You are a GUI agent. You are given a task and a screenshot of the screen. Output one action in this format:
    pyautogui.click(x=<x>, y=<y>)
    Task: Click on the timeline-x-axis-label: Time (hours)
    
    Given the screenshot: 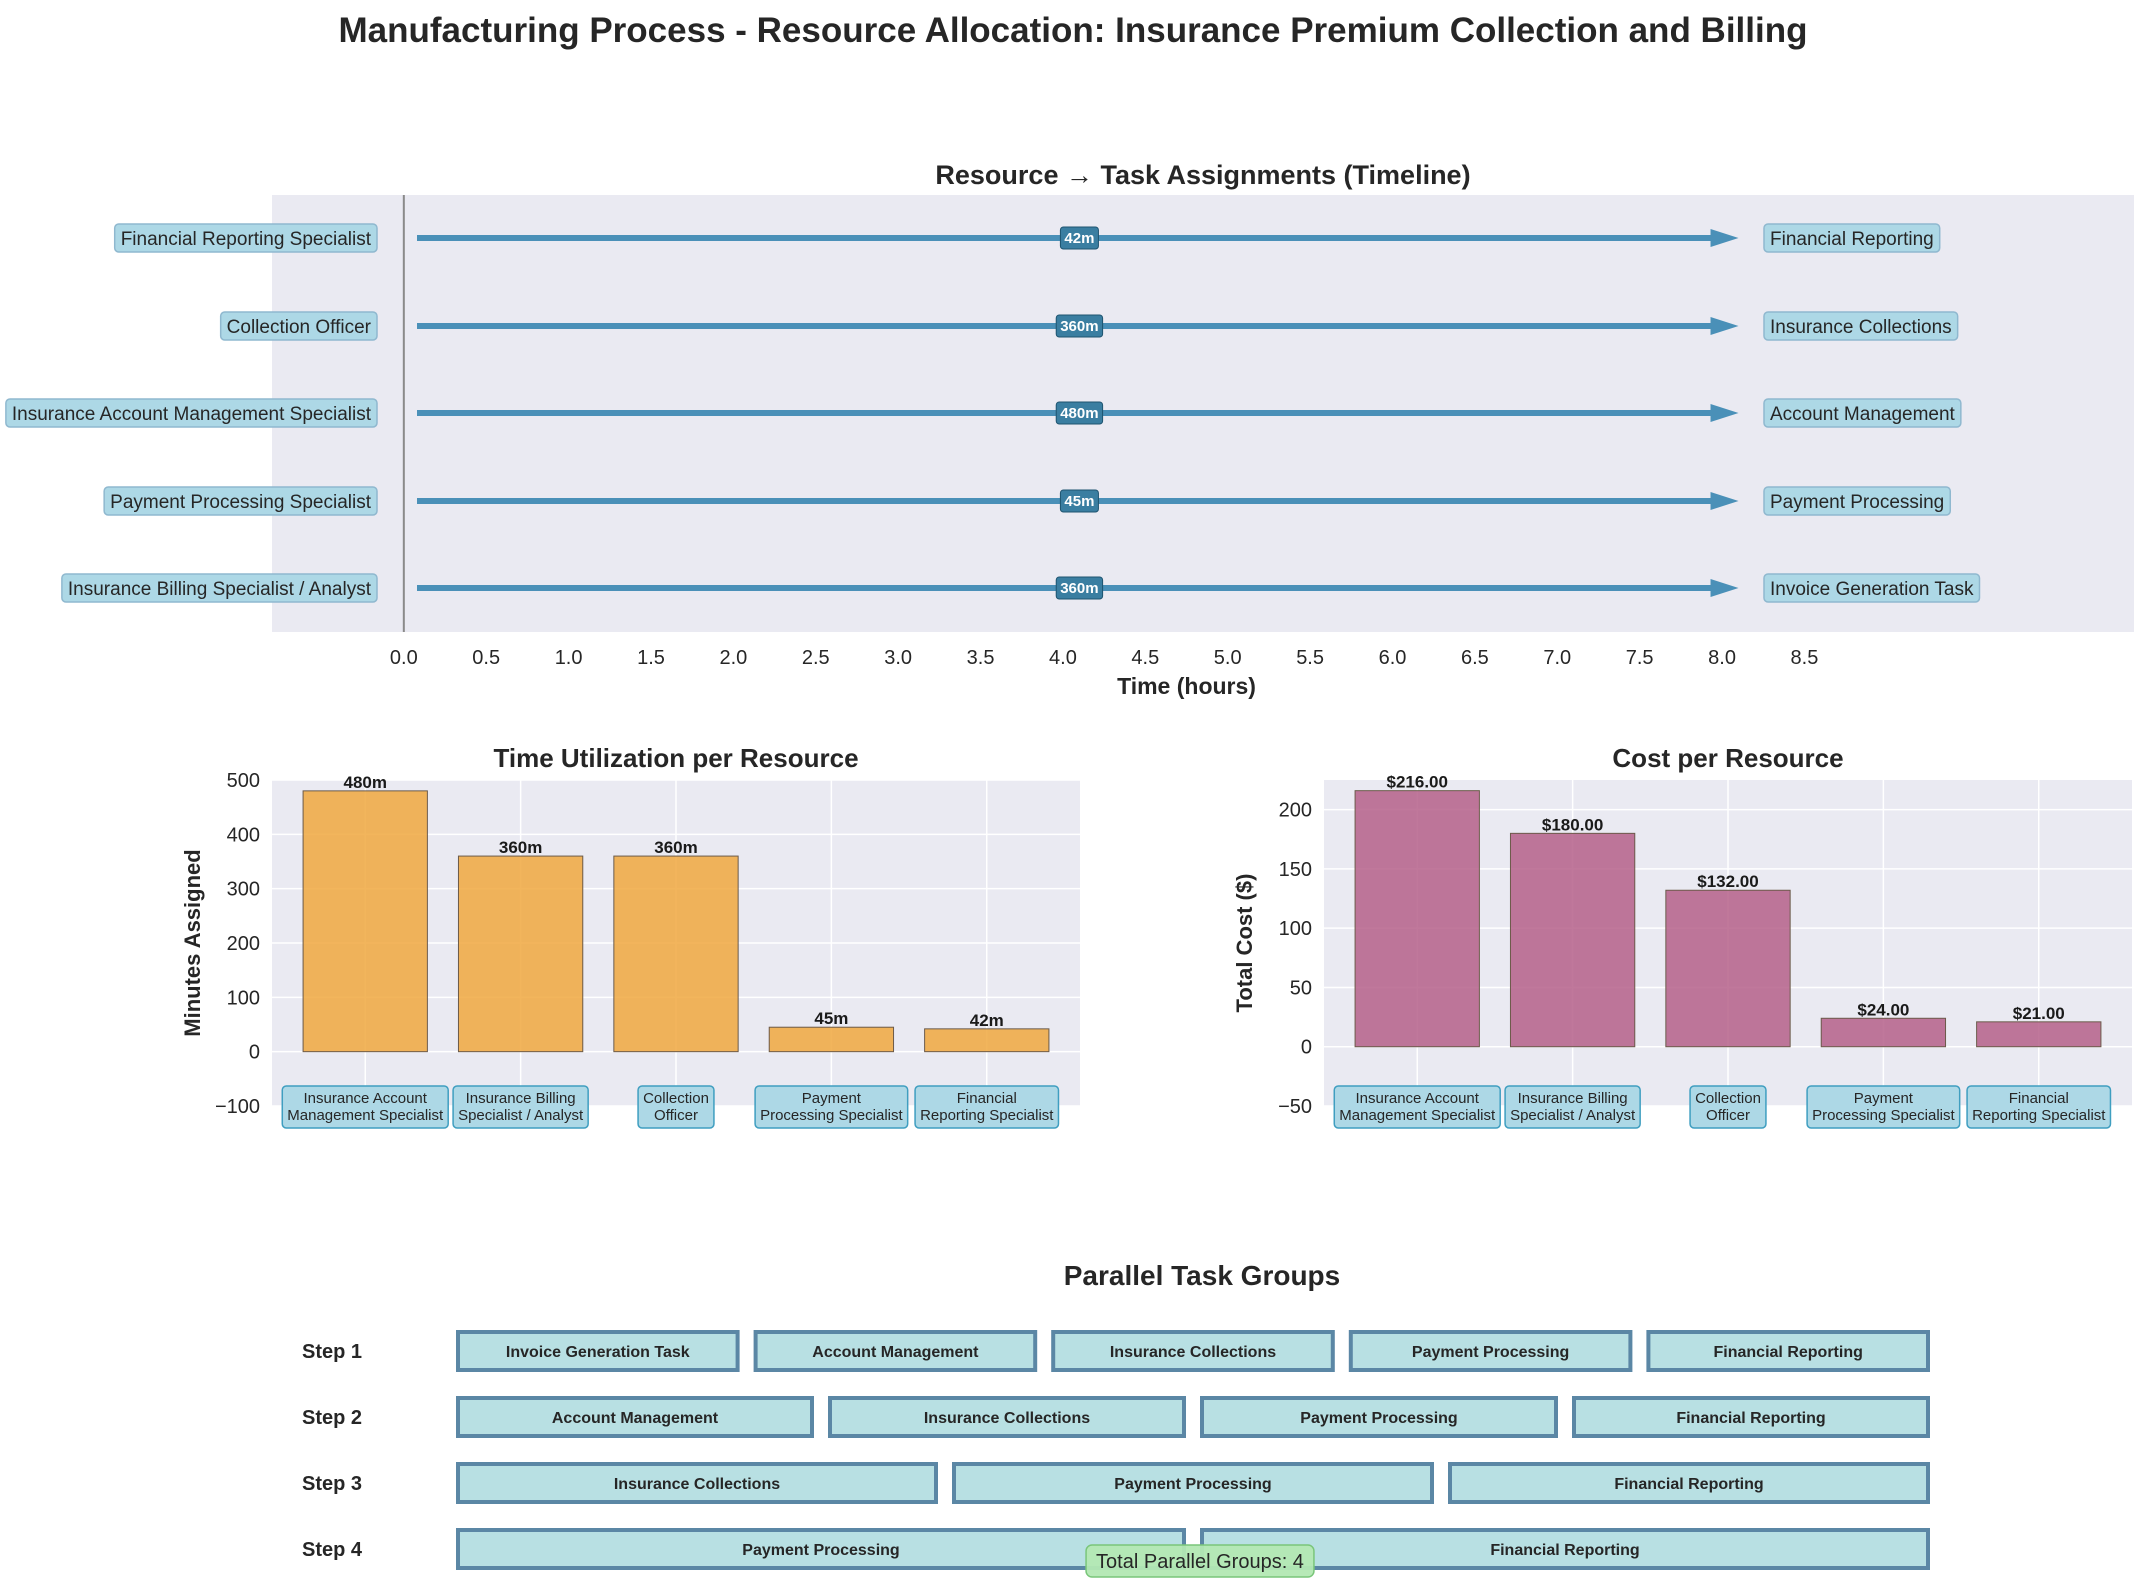 What is the action you would take?
    pyautogui.click(x=1186, y=686)
    